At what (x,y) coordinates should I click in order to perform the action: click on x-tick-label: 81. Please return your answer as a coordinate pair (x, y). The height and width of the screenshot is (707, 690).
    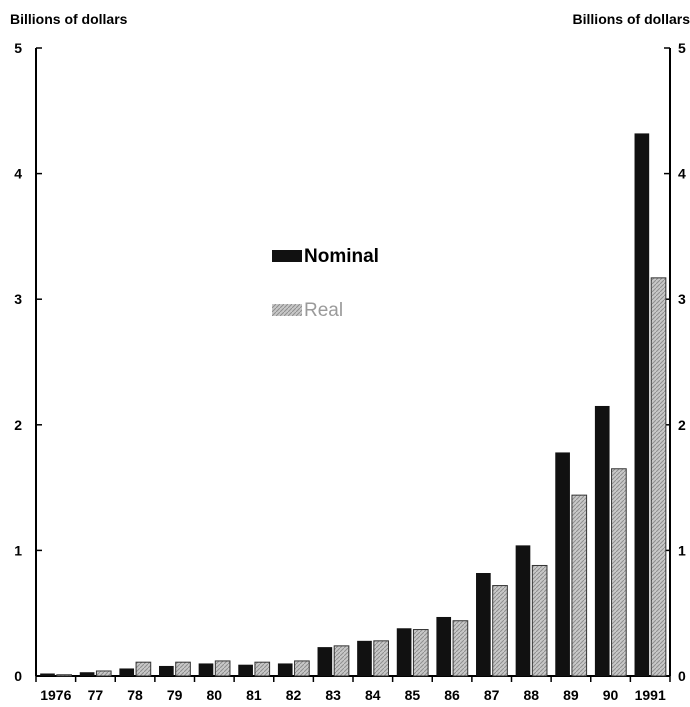
    Looking at the image, I should click on (254, 695).